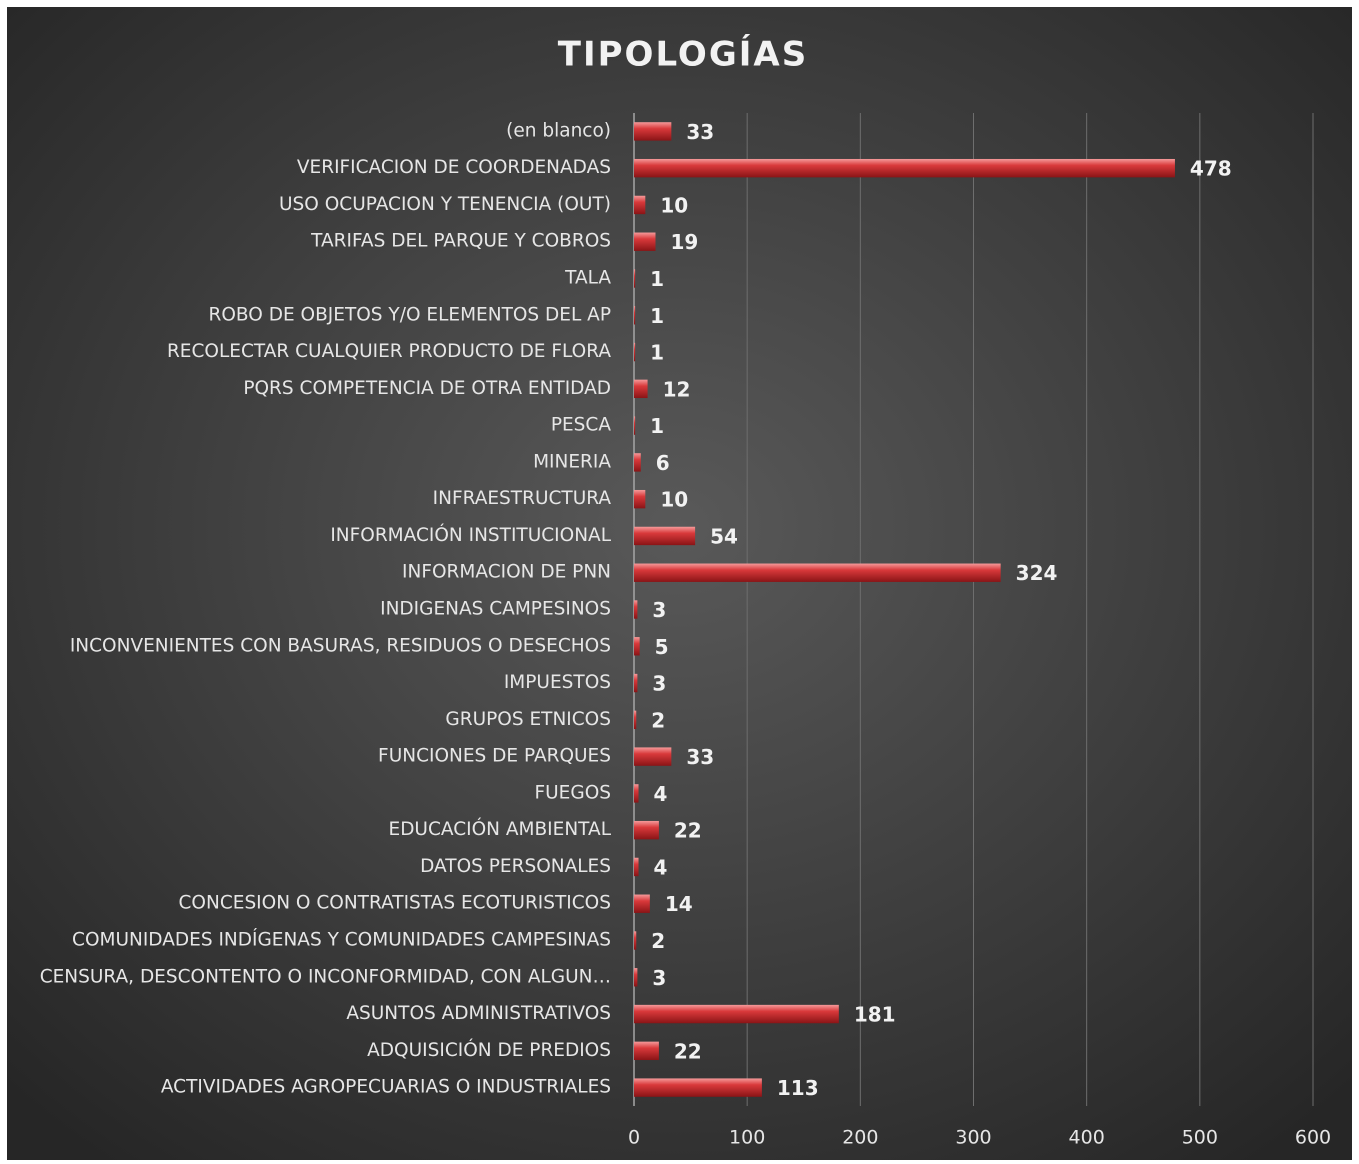  I want to click on y-tick-label: CONCESION O CONTRATISTAS ECOTURISTICOS, so click(395, 903).